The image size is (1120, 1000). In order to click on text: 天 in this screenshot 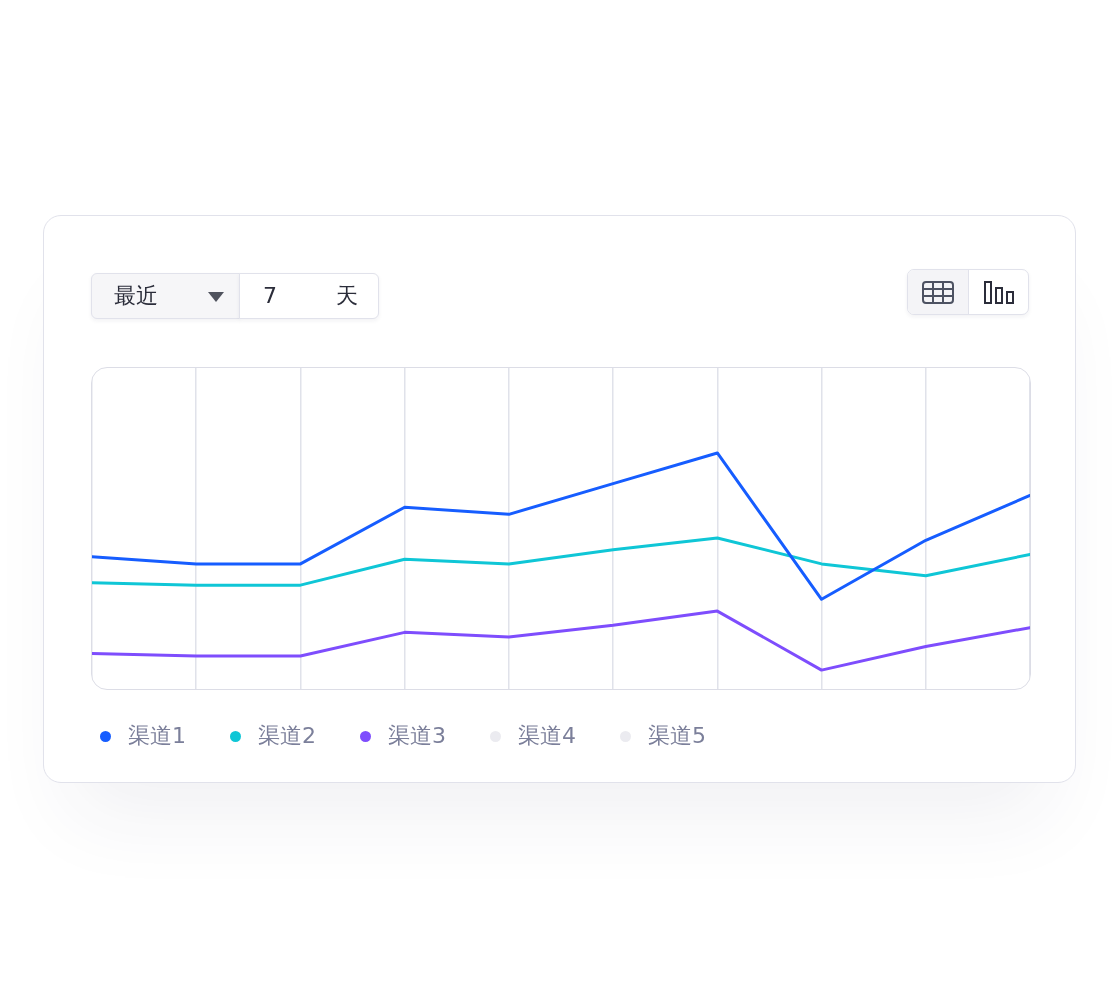, I will do `click(347, 296)`.